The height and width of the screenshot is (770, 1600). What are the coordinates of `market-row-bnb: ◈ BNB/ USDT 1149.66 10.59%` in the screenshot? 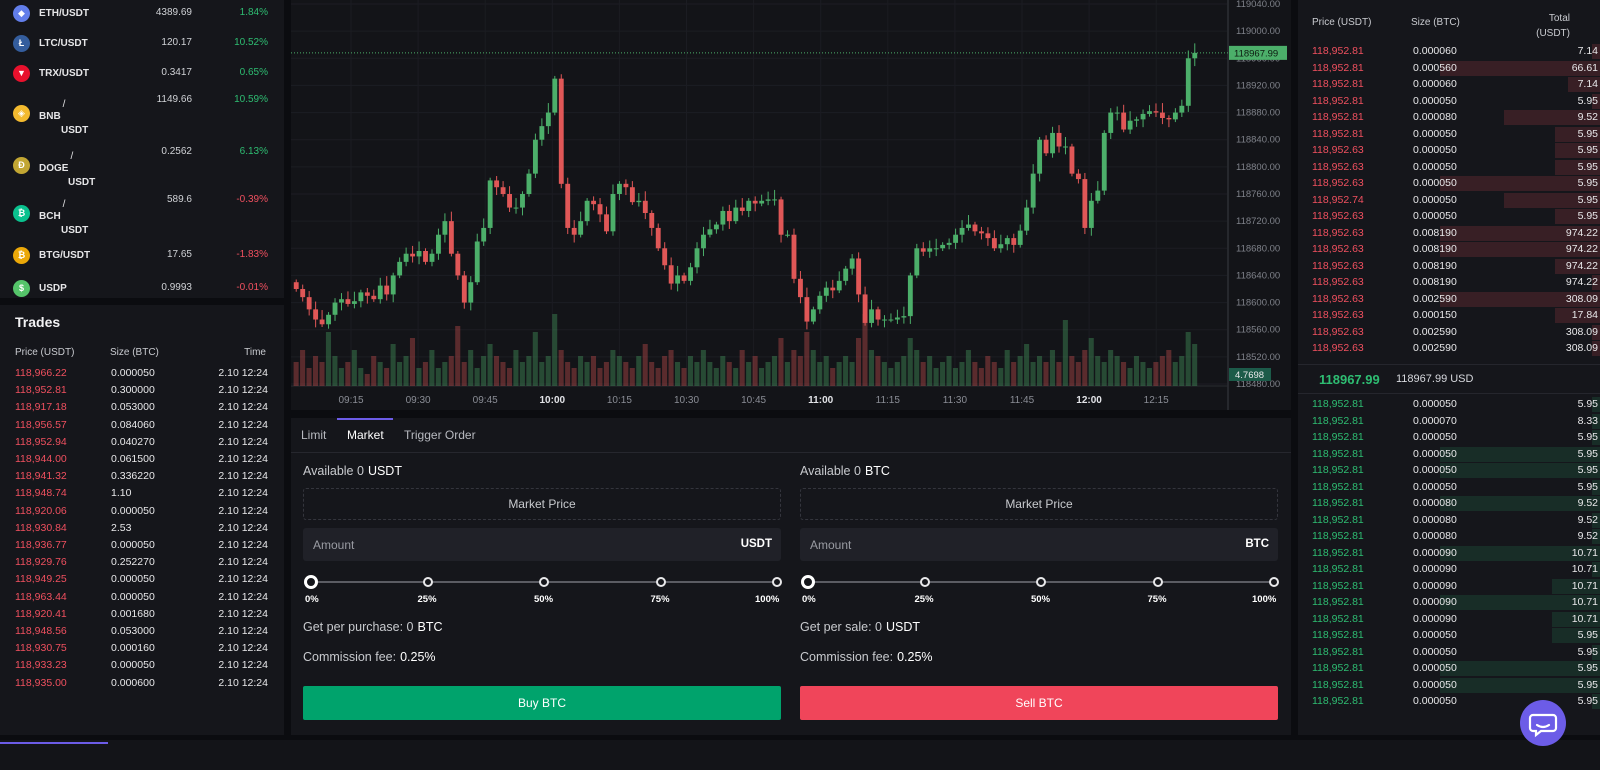 It's located at (142, 116).